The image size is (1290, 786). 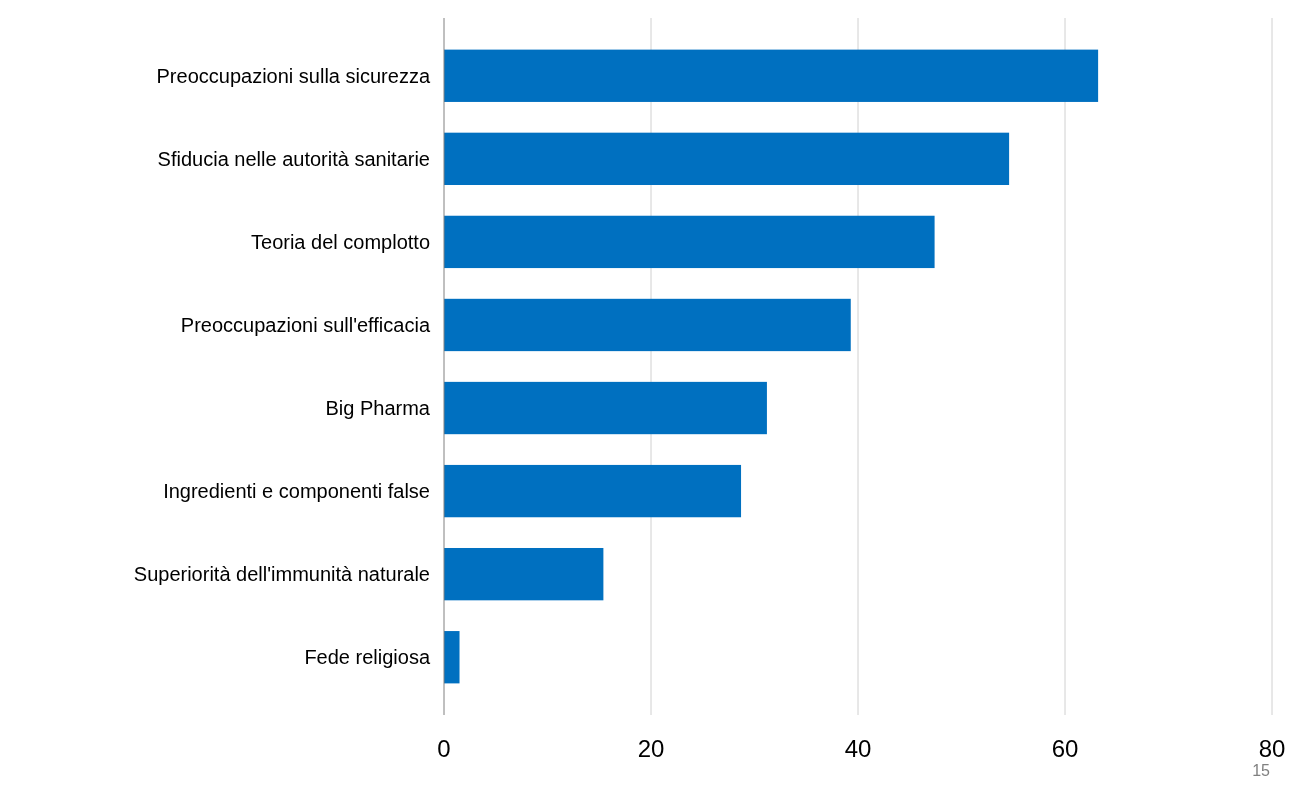 What do you see at coordinates (296, 491) in the screenshot?
I see `y-tick-label: Ingredienti e componenti false` at bounding box center [296, 491].